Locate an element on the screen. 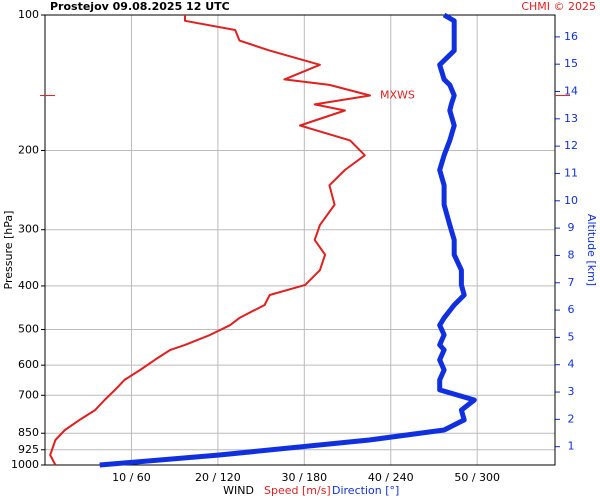 This screenshot has width=600, height=500. y-tick-label: 700 is located at coordinates (28, 394).